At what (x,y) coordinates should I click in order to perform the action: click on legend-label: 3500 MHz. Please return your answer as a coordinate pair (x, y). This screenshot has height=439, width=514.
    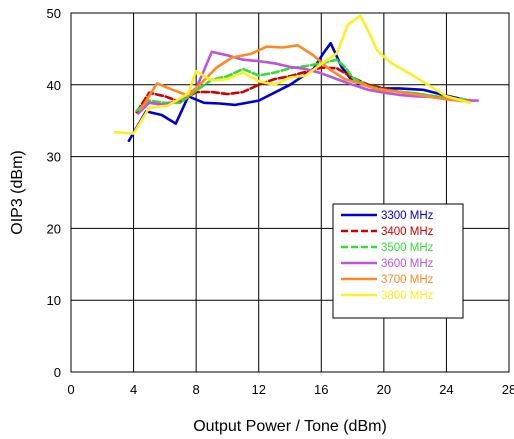
    Looking at the image, I should click on (407, 248).